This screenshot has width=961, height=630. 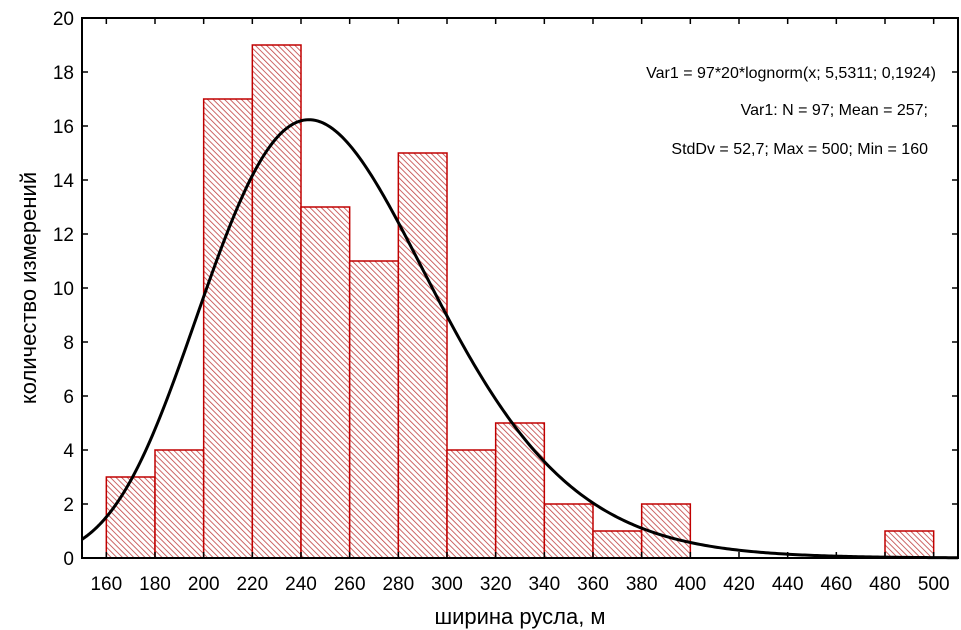 What do you see at coordinates (106, 584) in the screenshot?
I see `x-tick-label: 160` at bounding box center [106, 584].